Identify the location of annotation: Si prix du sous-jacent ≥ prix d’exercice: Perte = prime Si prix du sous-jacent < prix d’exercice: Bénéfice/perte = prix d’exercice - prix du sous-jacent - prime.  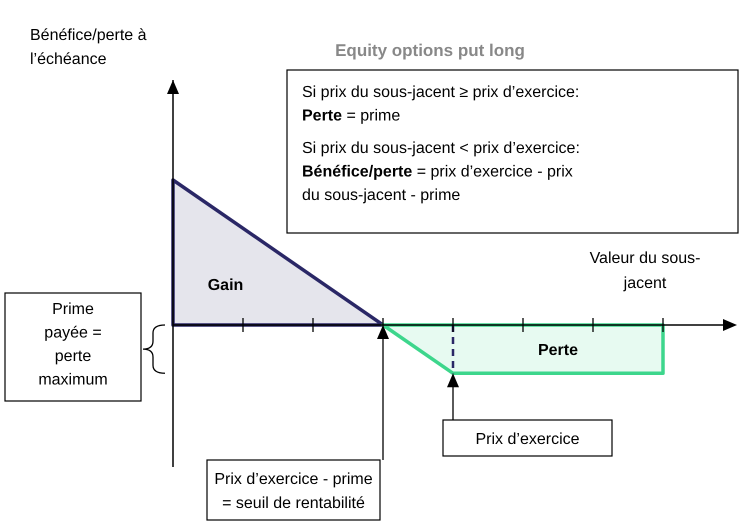
(441, 144).